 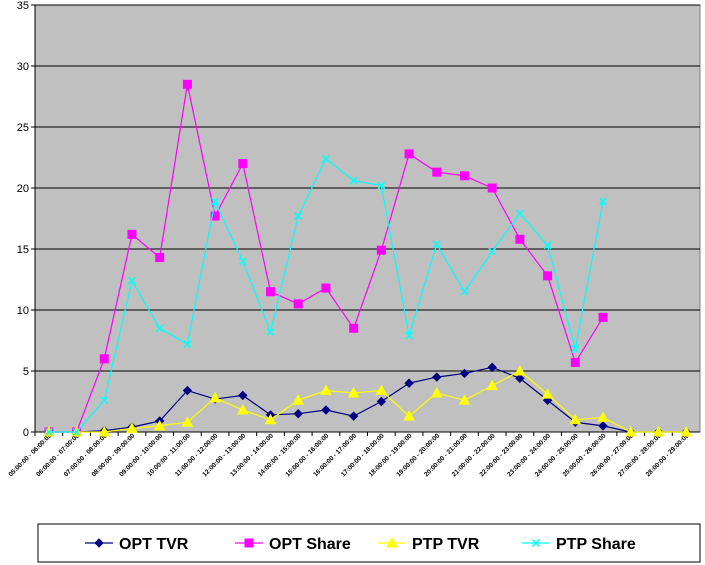 I want to click on legend-ptp-tvr-point, so click(x=392, y=542).